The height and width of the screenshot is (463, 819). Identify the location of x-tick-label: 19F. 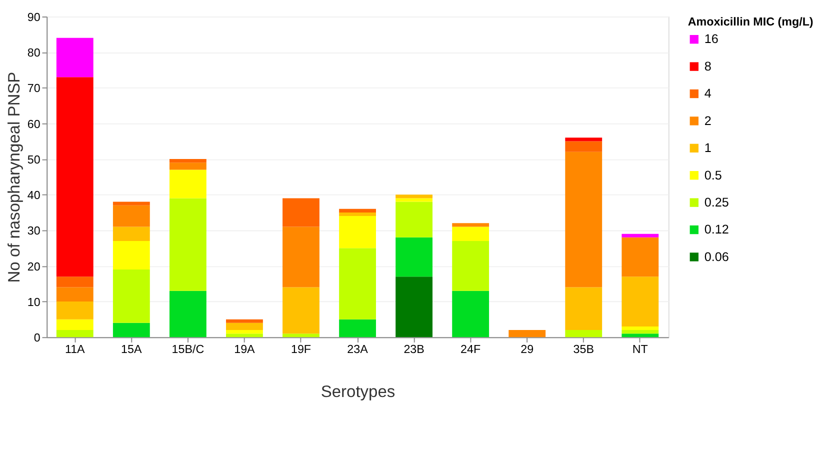
(301, 349).